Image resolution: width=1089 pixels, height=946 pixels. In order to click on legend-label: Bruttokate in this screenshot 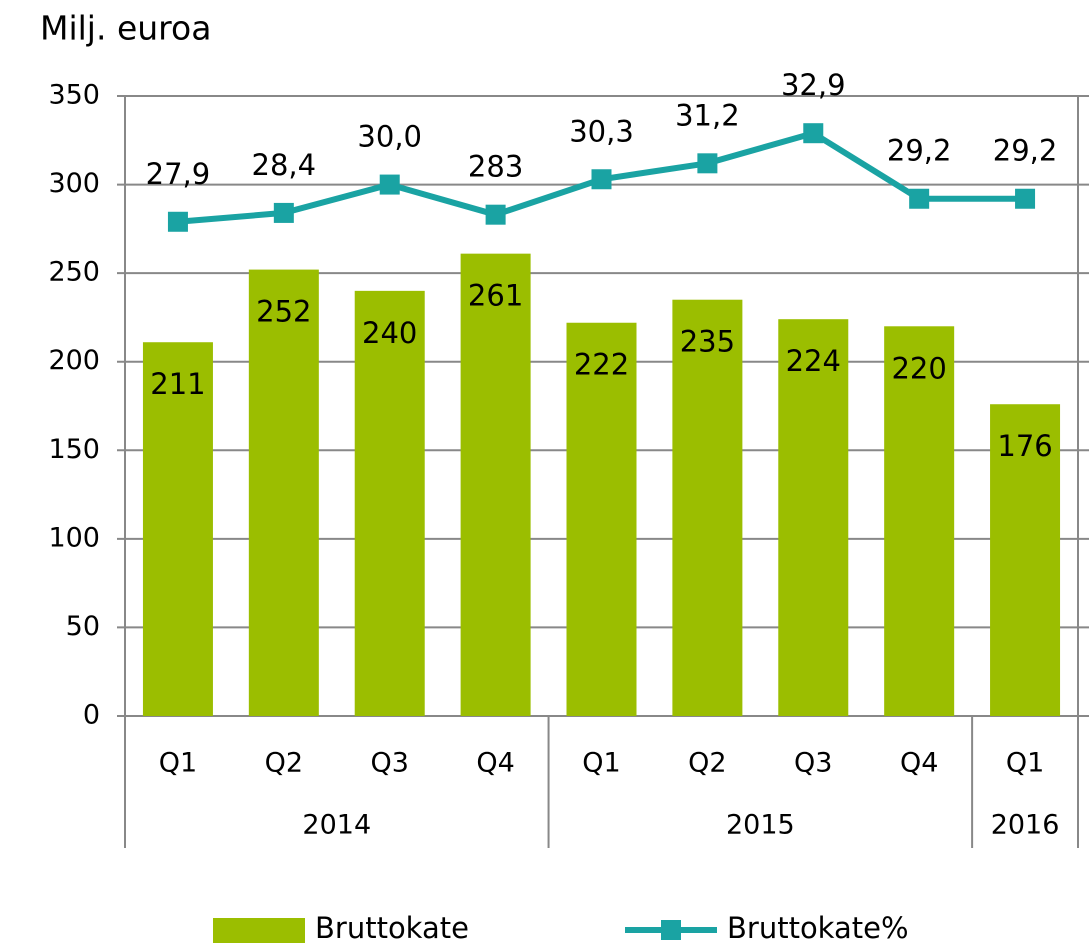, I will do `click(392, 928)`.